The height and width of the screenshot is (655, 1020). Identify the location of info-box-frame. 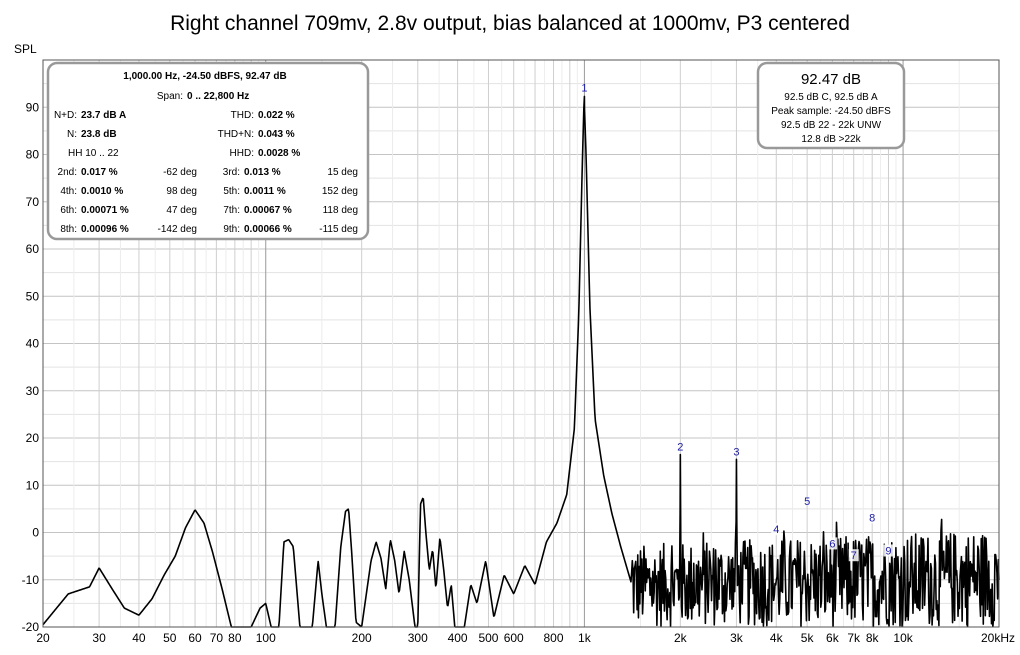
(208, 151).